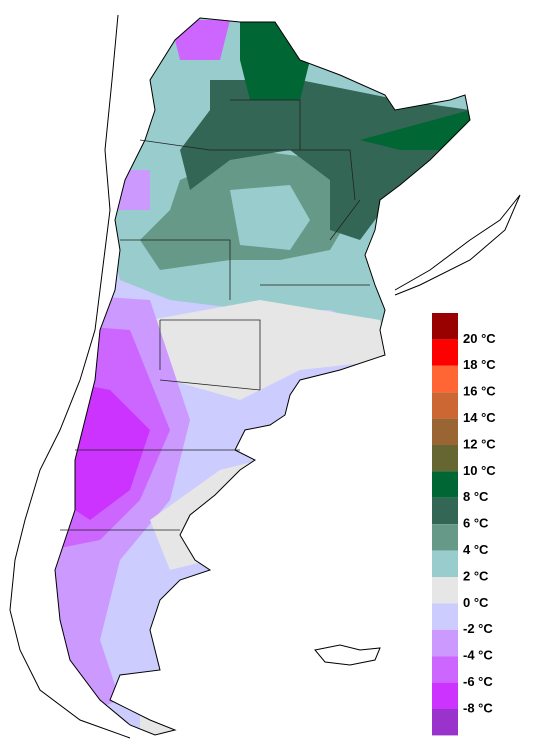 The image size is (538, 745). What do you see at coordinates (347, 655) in the screenshot?
I see `falkland-islands` at bounding box center [347, 655].